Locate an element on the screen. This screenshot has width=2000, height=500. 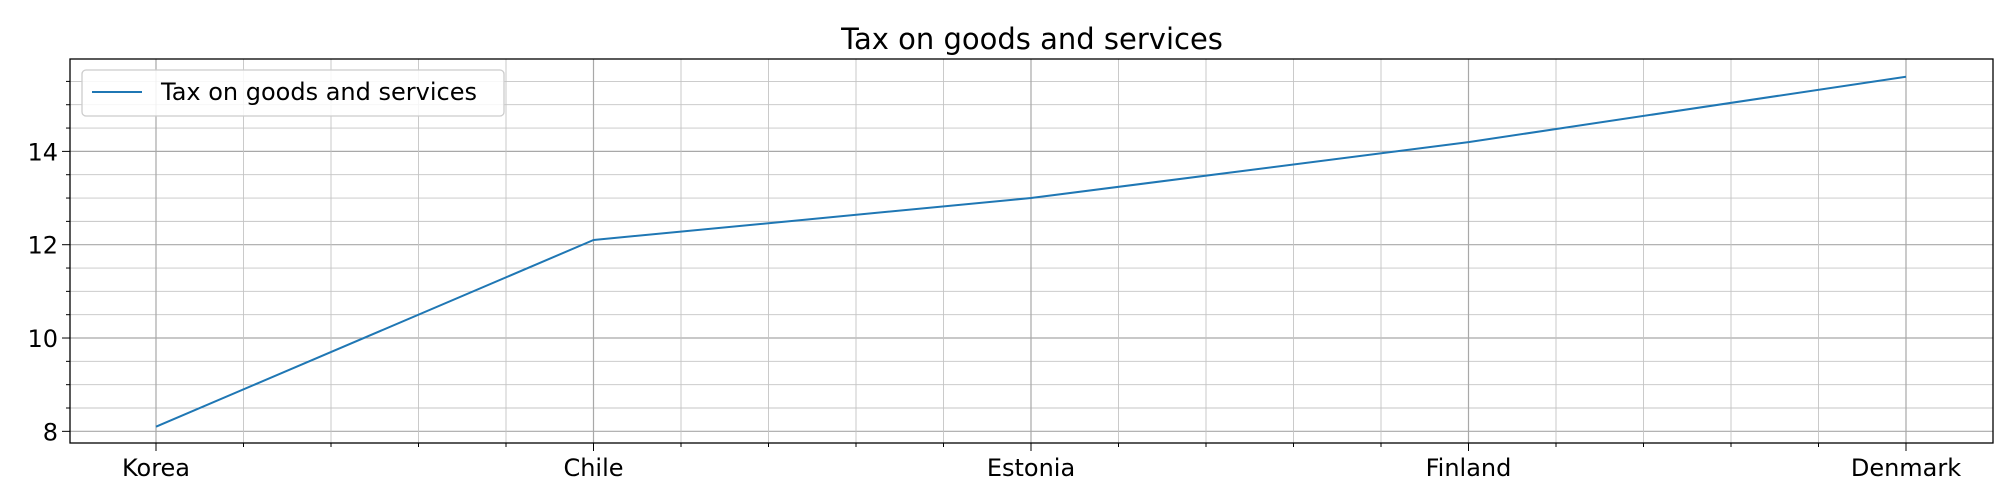
legend-box is located at coordinates (293, 93).